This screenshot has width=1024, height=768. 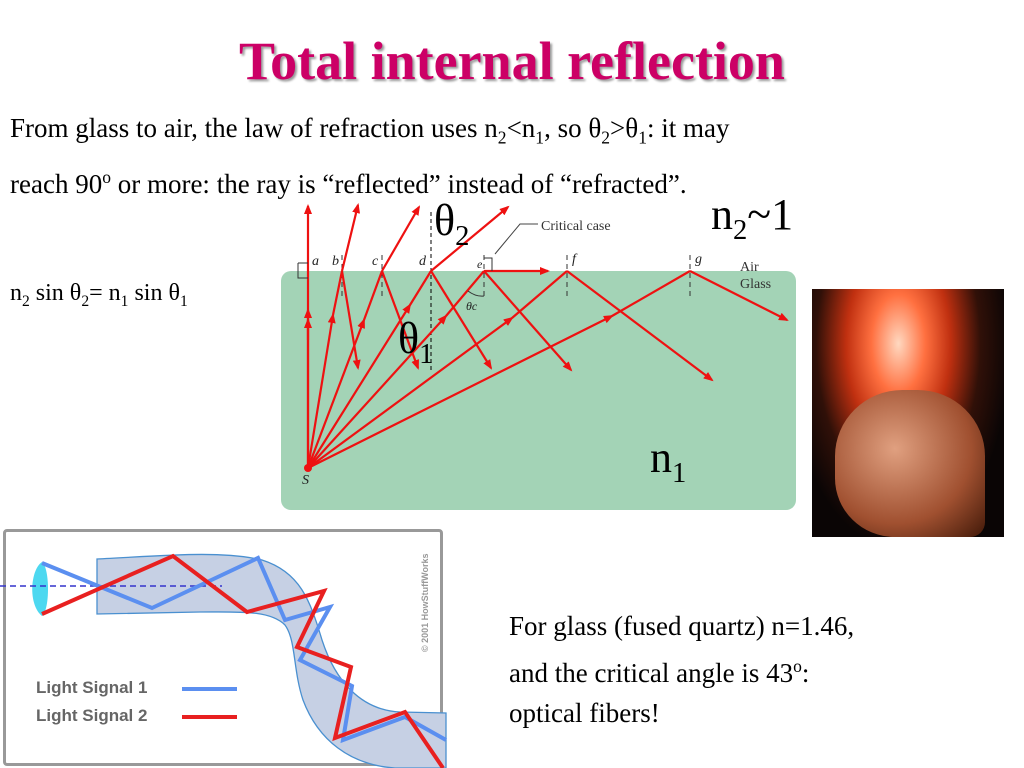 I want to click on n2-label: n2~1, so click(x=752, y=223).